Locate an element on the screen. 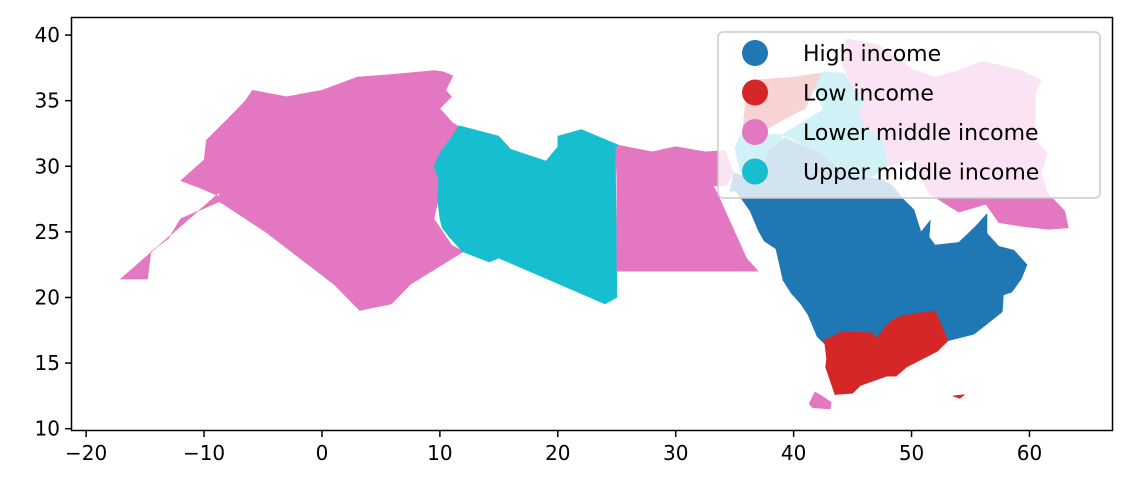 The image size is (1132, 496). x-axis: −20 −10 0 10 20 30 40 50 60 is located at coordinates (553, 447).